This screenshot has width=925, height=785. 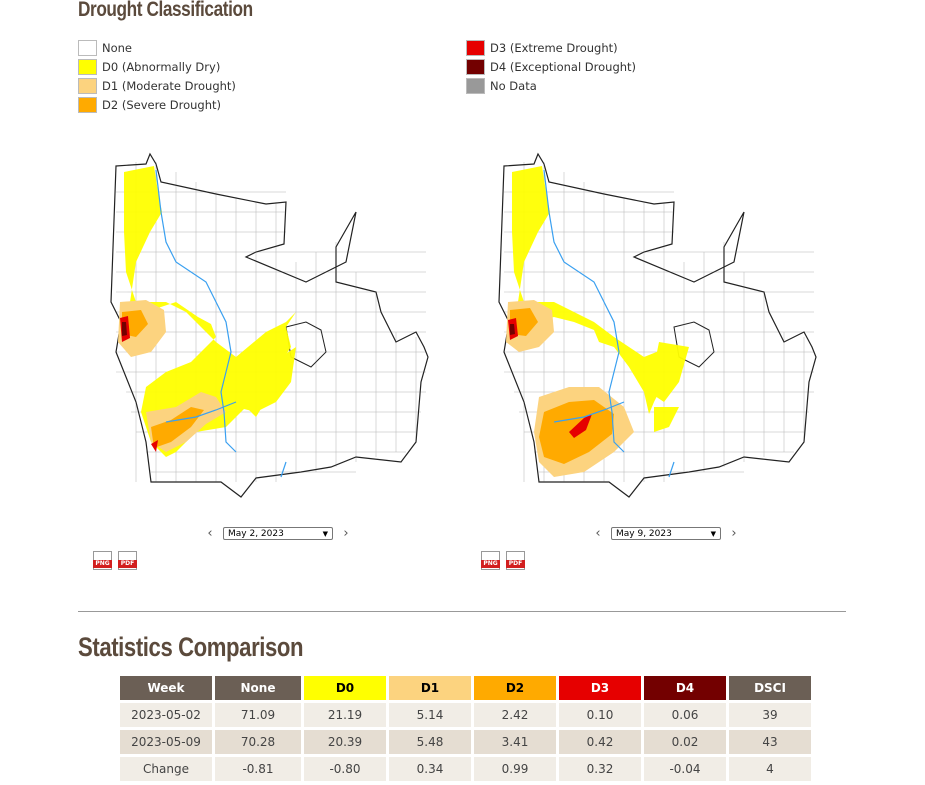 I want to click on col-header-d3: D3, so click(x=600, y=688).